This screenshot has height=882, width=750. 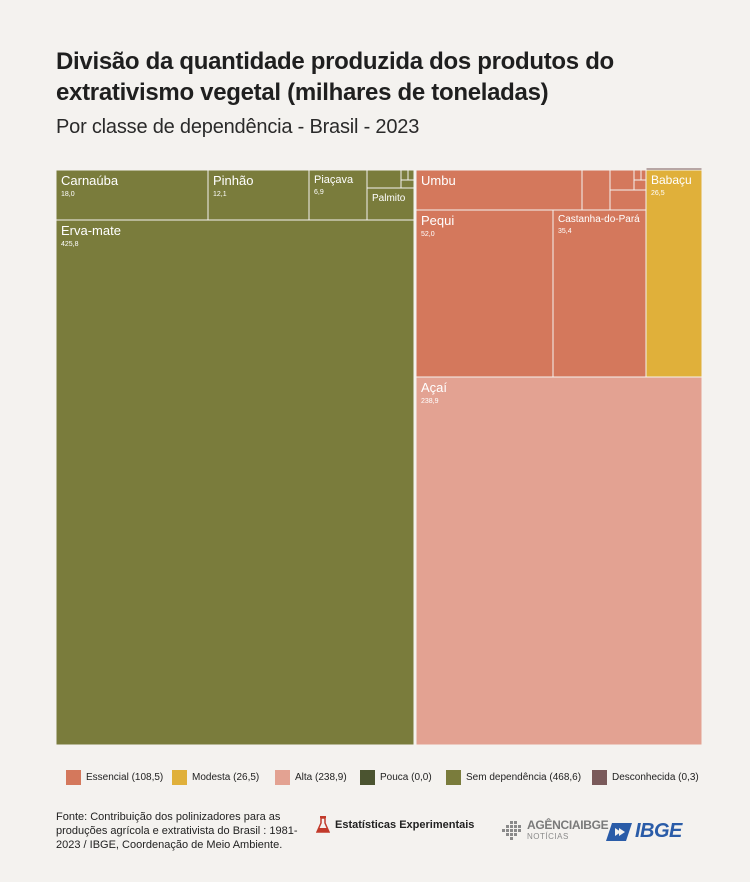 I want to click on ibge-logo: IBGE, so click(x=644, y=831).